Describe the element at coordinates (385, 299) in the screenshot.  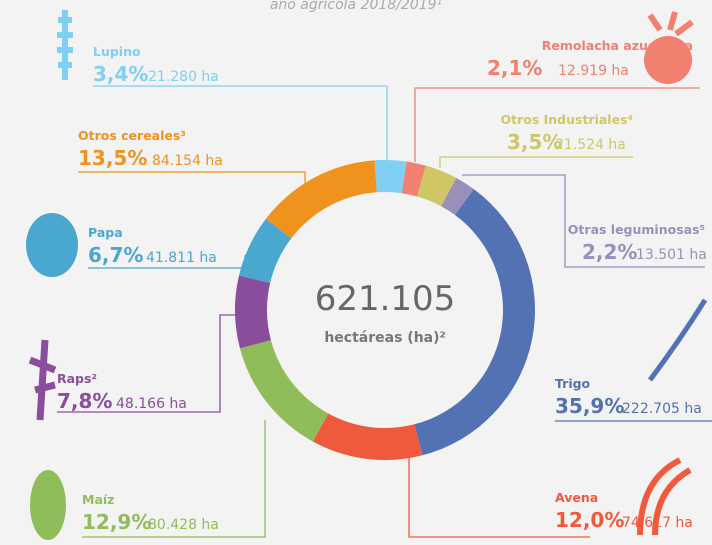
I see `center-value: 621.105` at that location.